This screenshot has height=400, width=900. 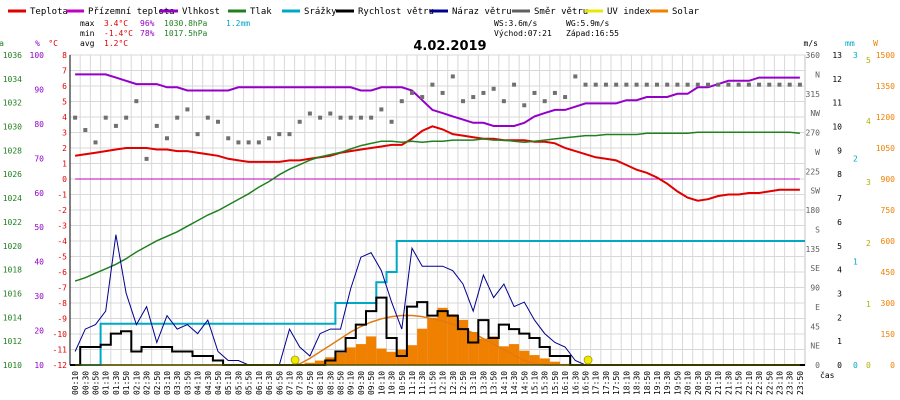 I want to click on x-tick-label: 06:30, so click(x=269, y=383).